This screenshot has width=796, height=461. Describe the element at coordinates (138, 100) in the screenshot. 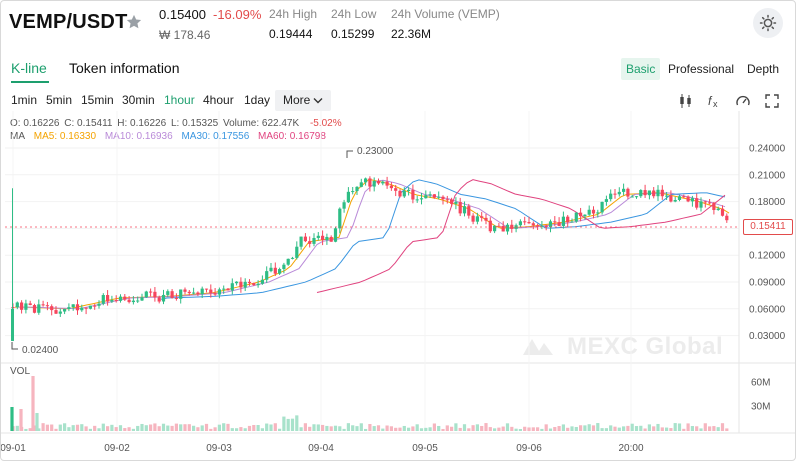

I see `interval-30min: 30min` at that location.